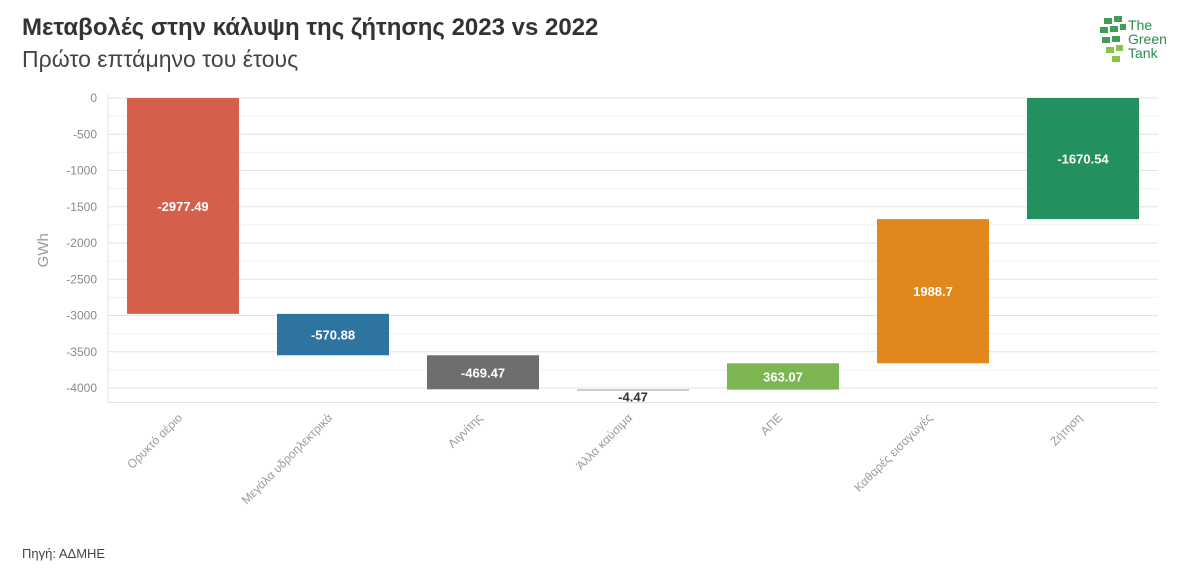 This screenshot has width=1193, height=586. I want to click on data-label: -1670.54, so click(1083, 159).